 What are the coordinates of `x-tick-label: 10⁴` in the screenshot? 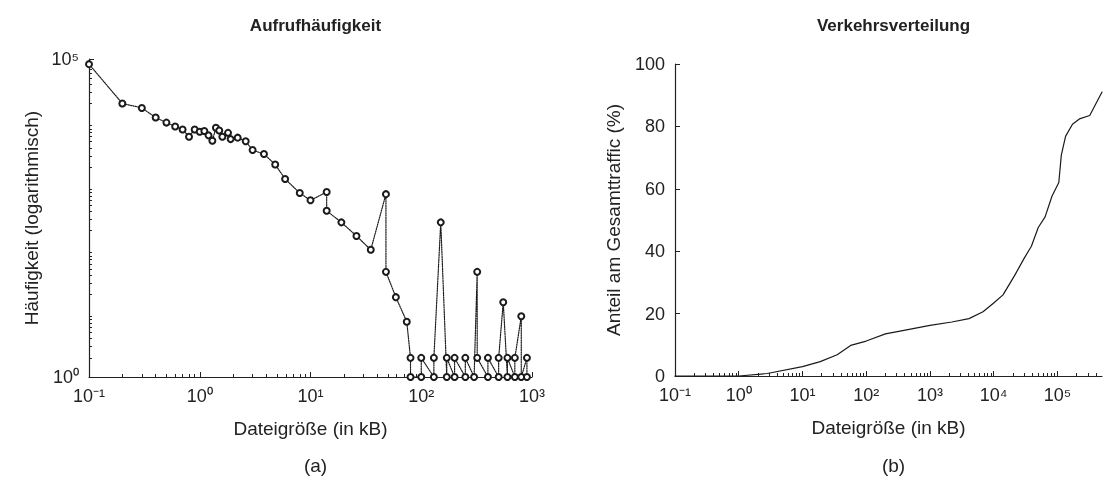 It's located at (993, 395).